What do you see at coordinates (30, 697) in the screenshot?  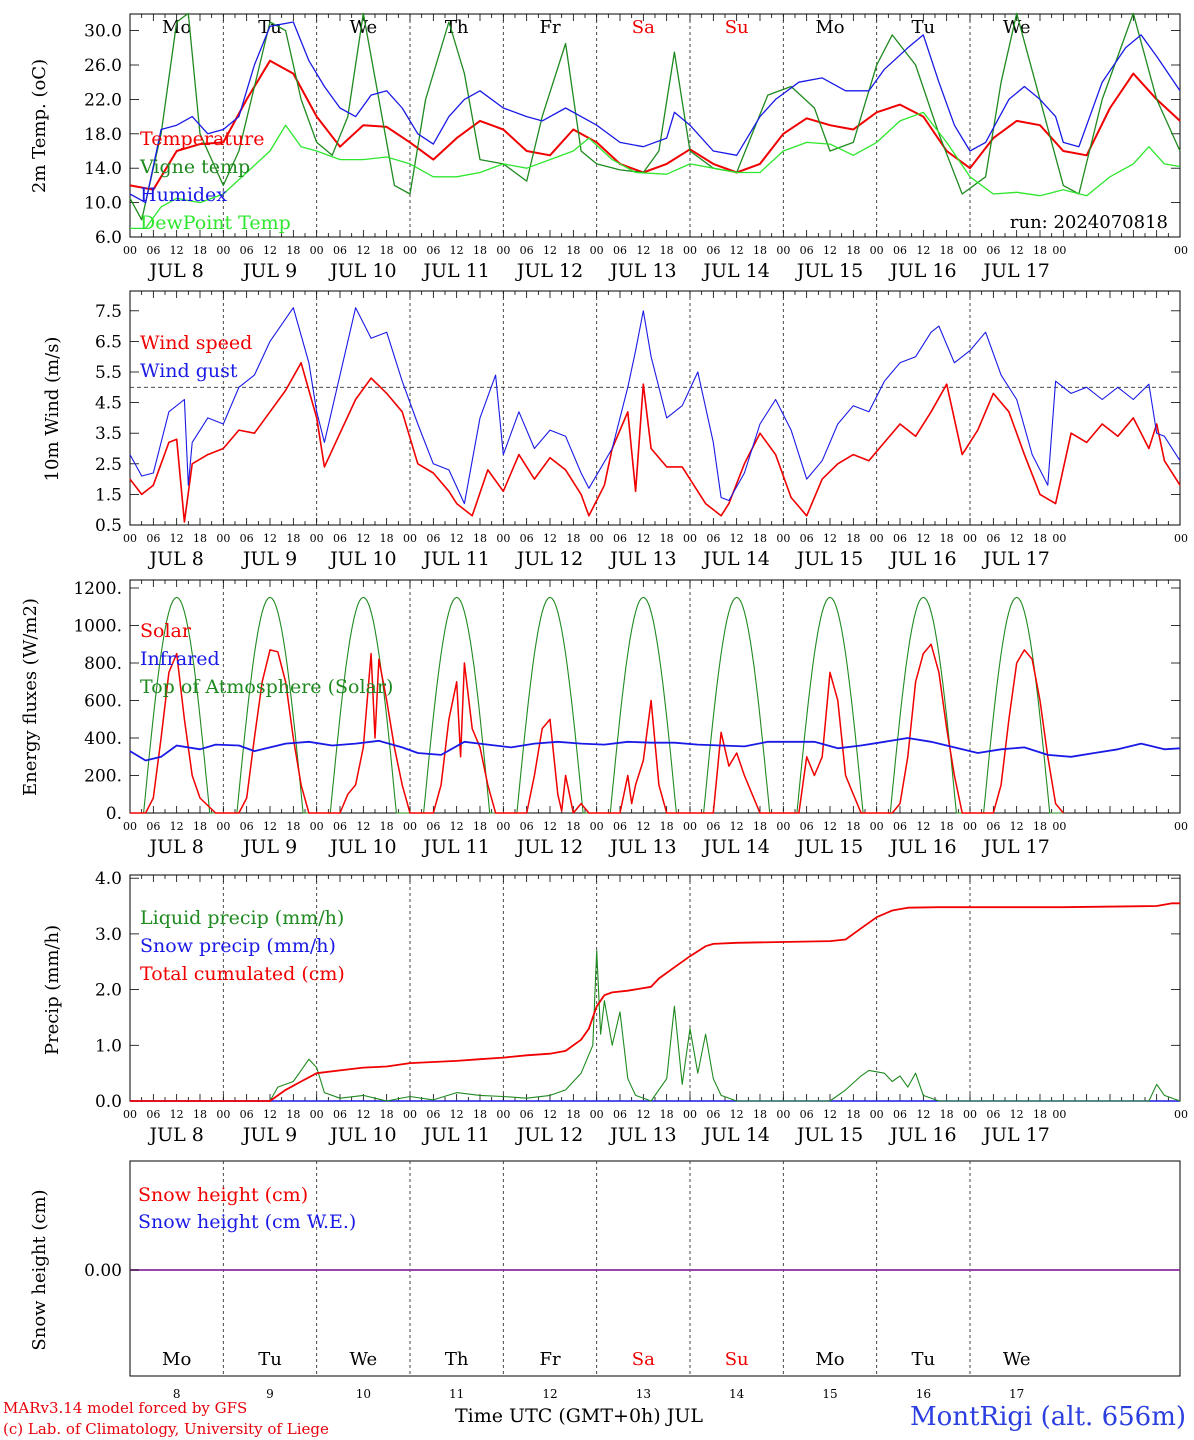 I see `y-axis-title: Energy fluxes (W/m2)` at bounding box center [30, 697].